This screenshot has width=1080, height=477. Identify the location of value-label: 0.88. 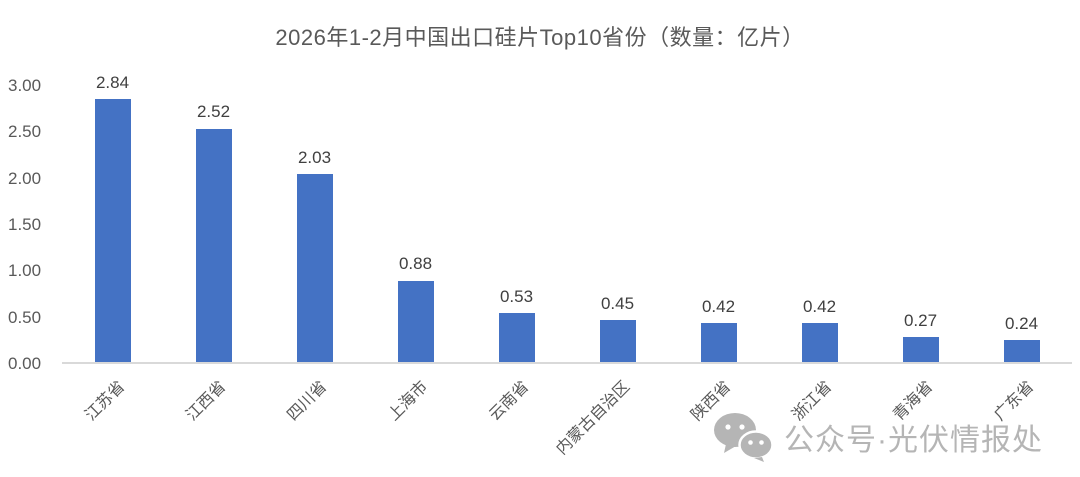
(415, 264).